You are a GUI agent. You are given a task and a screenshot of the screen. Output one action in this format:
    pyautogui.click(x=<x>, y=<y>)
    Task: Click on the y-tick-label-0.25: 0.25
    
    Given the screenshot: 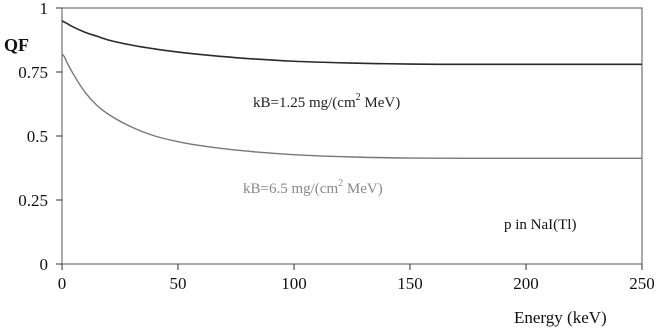 What is the action you would take?
    pyautogui.click(x=33, y=200)
    